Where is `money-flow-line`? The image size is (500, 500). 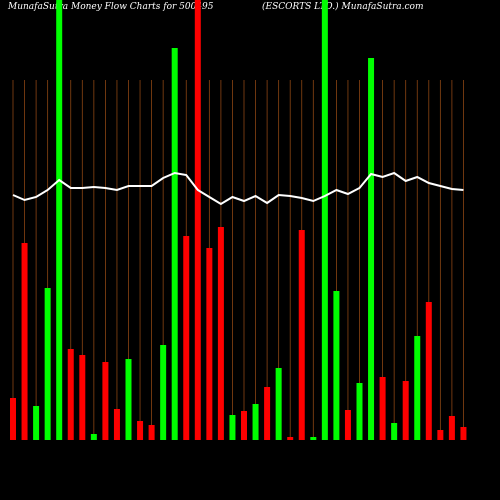
money-flow-line is located at coordinates (238, 188).